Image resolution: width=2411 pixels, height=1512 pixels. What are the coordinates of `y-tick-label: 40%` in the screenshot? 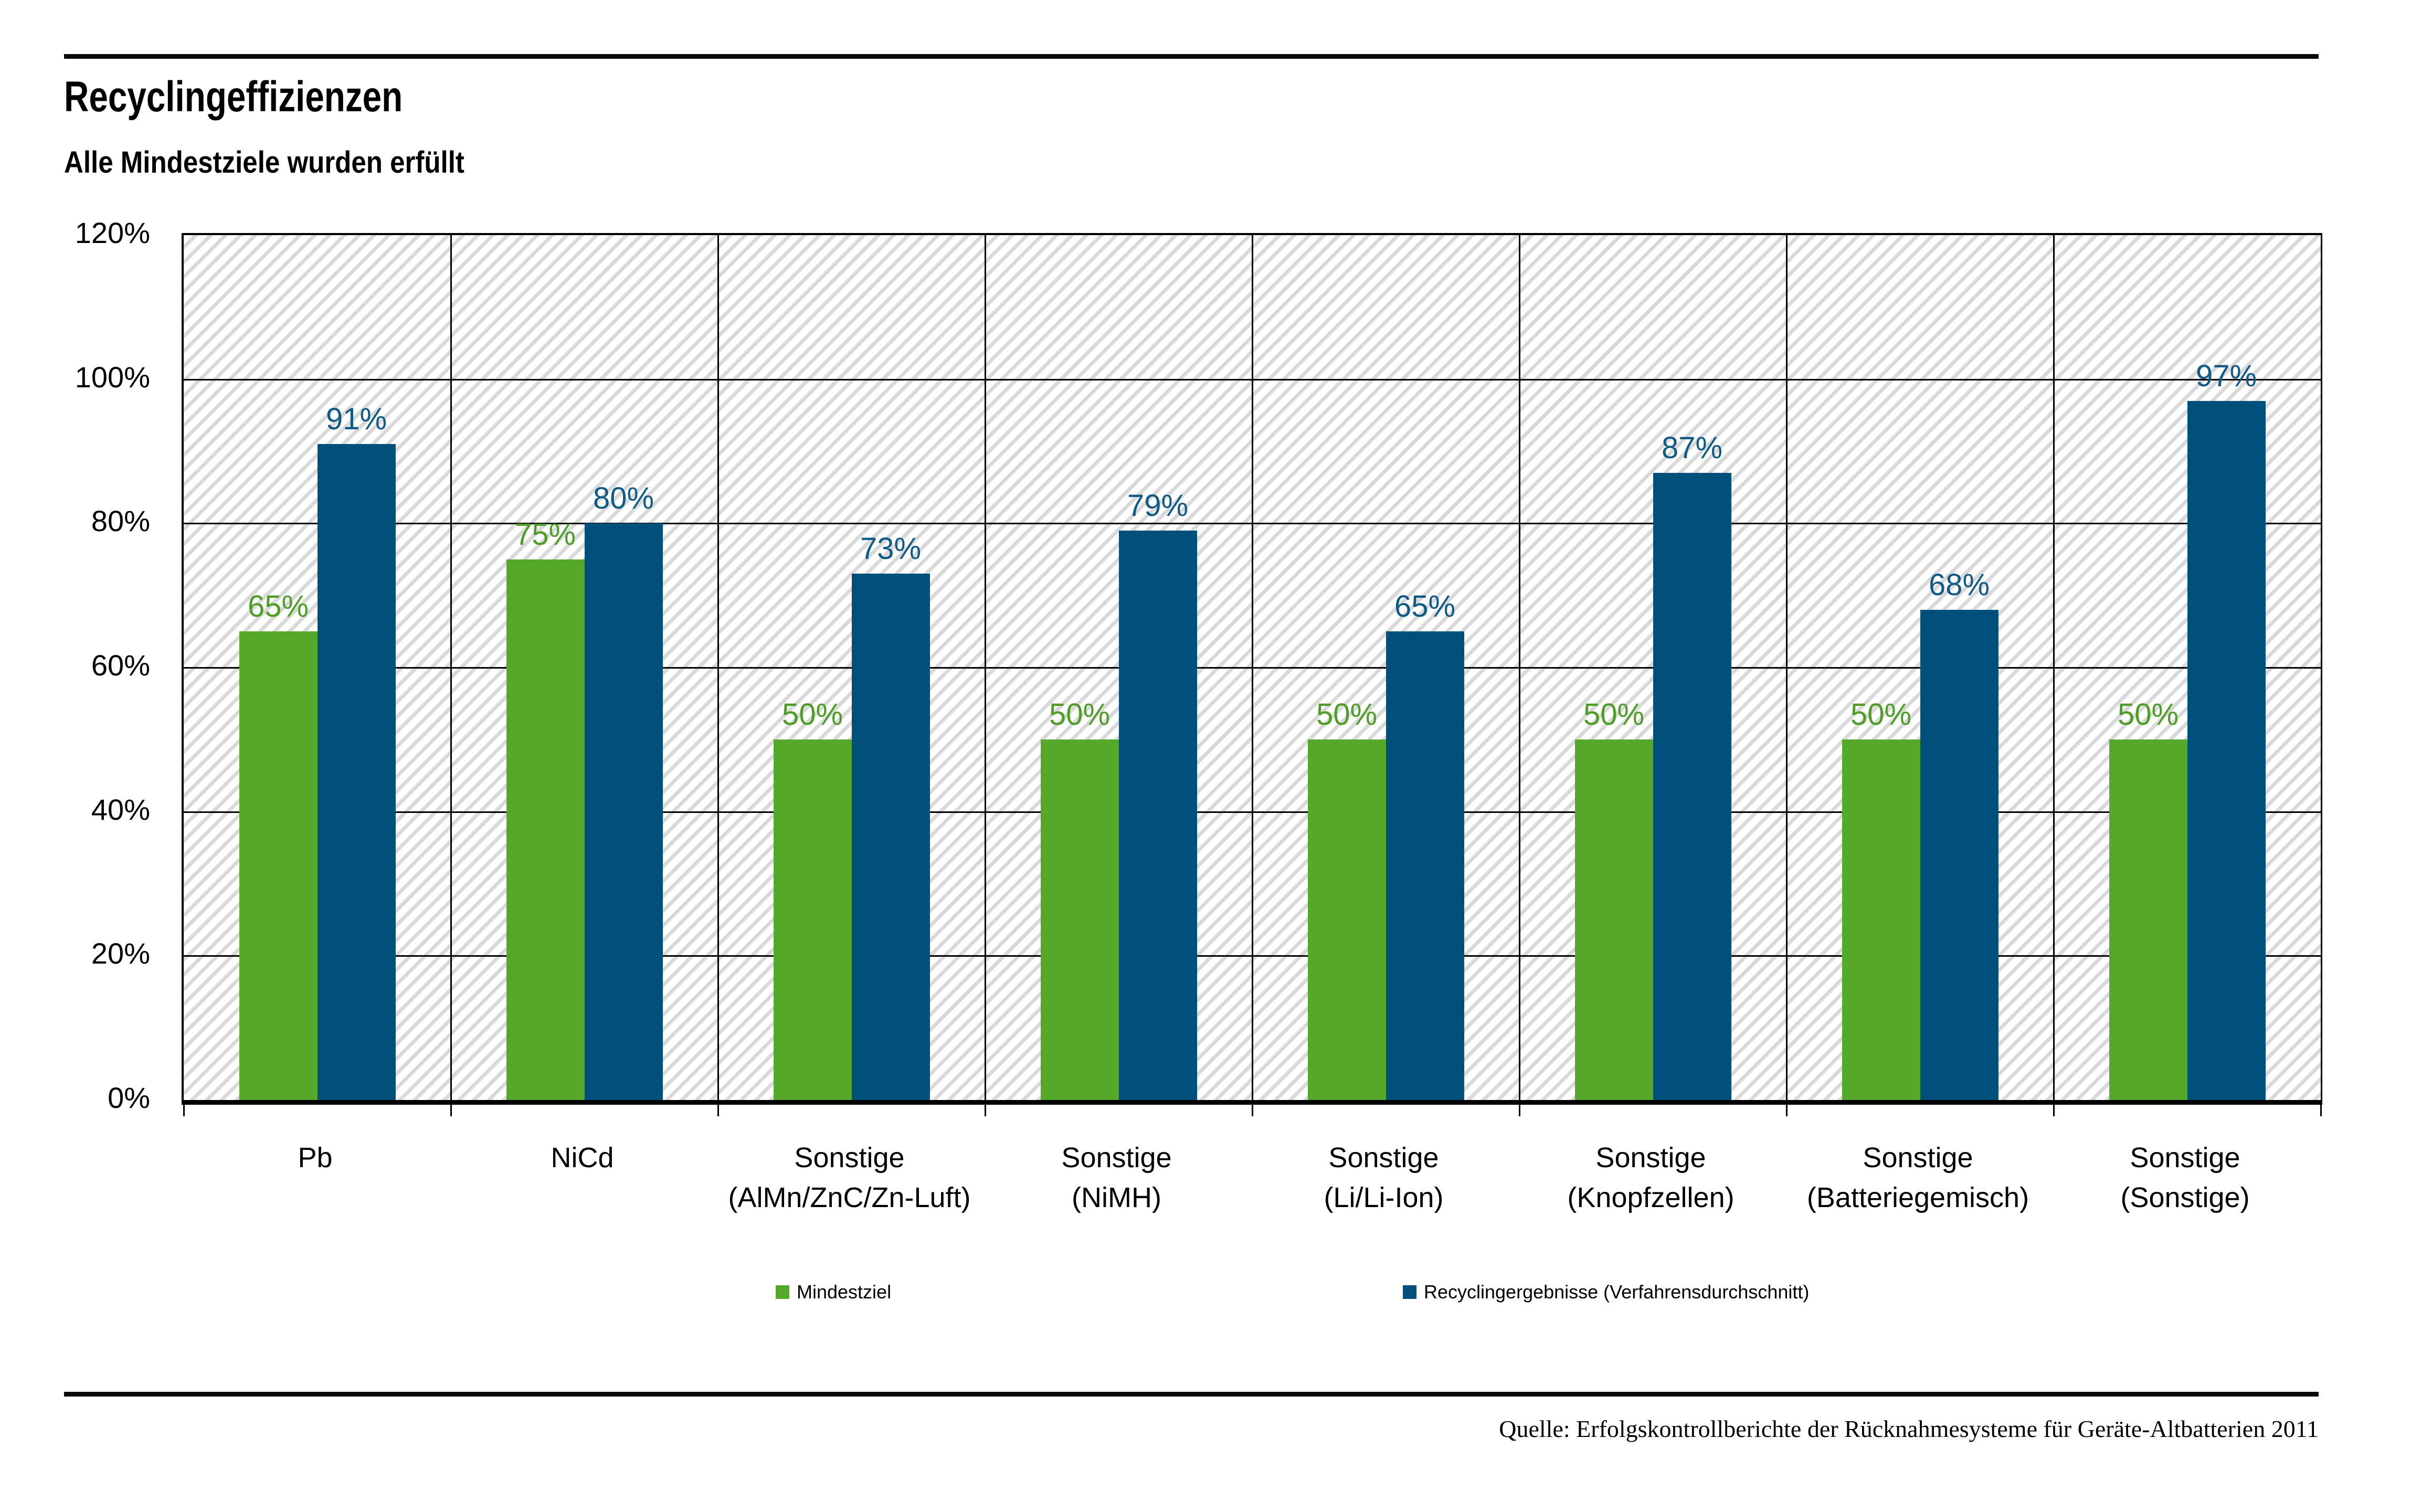 It's located at (120, 809).